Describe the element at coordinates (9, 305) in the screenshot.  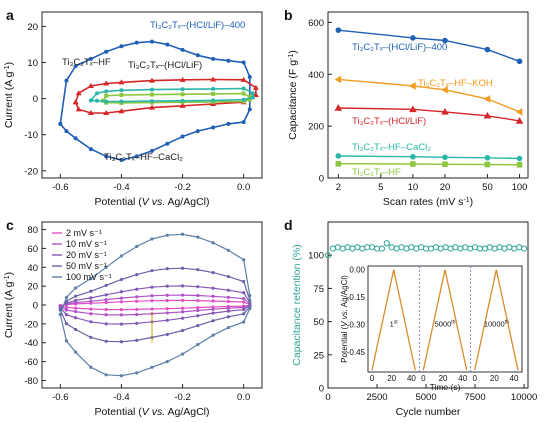
I see `y-axis-label: Current (A g-1)` at that location.